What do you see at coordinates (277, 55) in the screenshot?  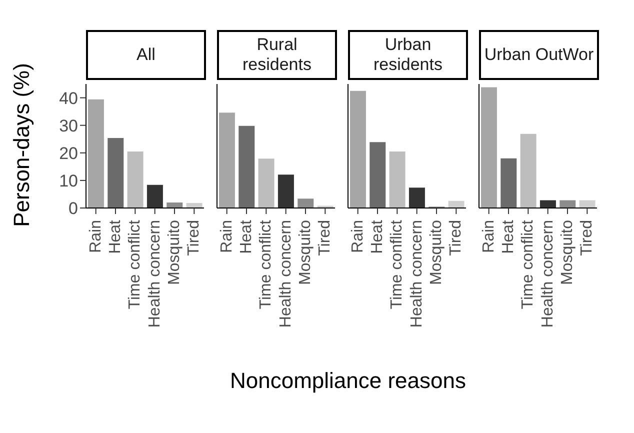 I see `chart-title: Rural residents` at bounding box center [277, 55].